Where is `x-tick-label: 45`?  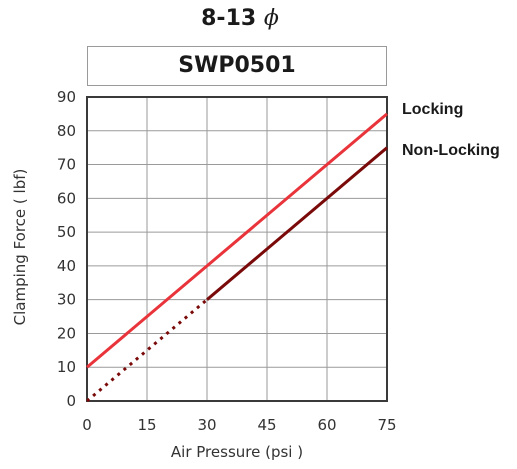
x-tick-label: 45 is located at coordinates (266, 425).